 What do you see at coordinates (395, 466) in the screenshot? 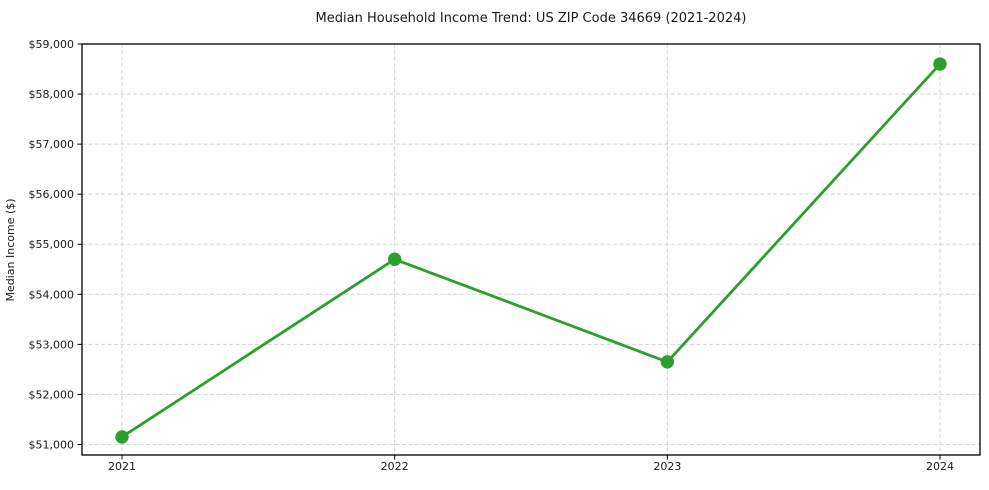
I see `x-tick-label: 2022` at bounding box center [395, 466].